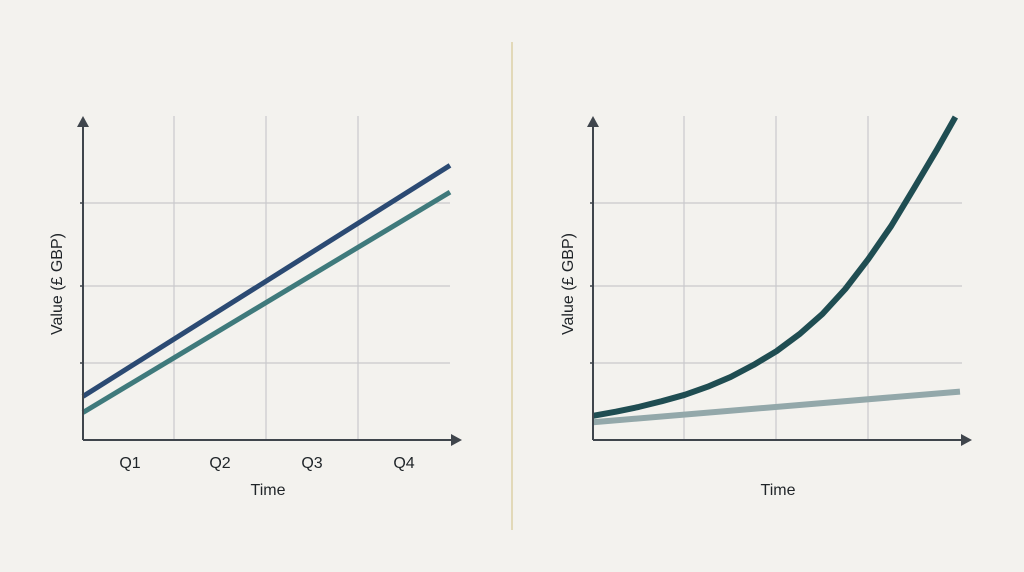  I want to click on left-x-tick-label: Q4, so click(403, 463).